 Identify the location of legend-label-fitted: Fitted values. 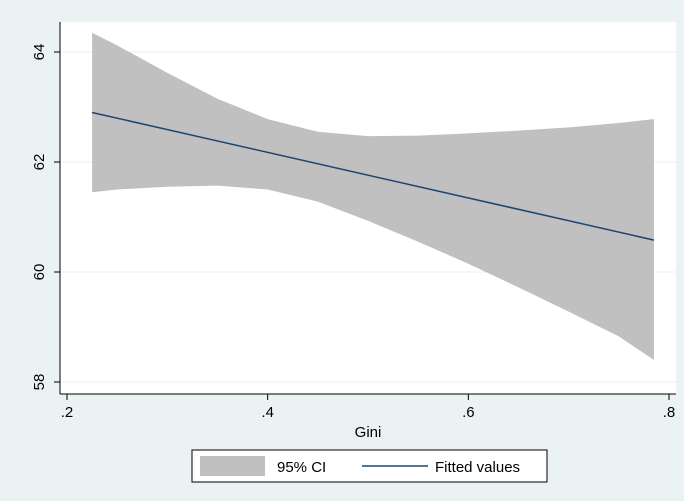
(477, 467).